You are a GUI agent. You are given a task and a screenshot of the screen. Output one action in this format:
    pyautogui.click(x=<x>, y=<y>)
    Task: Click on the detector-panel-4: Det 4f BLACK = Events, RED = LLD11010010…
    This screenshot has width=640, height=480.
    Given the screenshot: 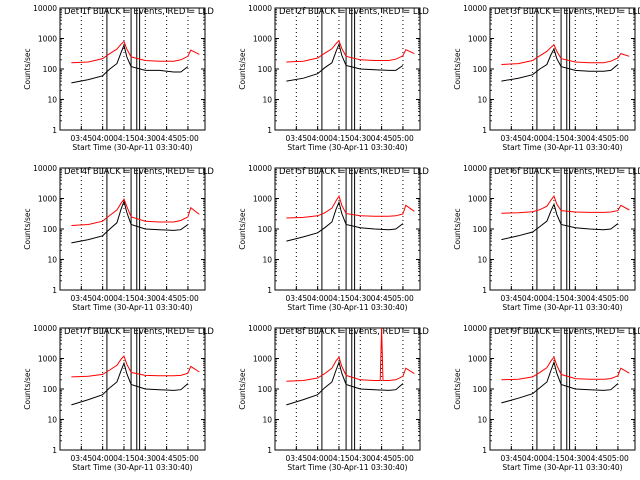 What is the action you would take?
    pyautogui.click(x=118, y=238)
    